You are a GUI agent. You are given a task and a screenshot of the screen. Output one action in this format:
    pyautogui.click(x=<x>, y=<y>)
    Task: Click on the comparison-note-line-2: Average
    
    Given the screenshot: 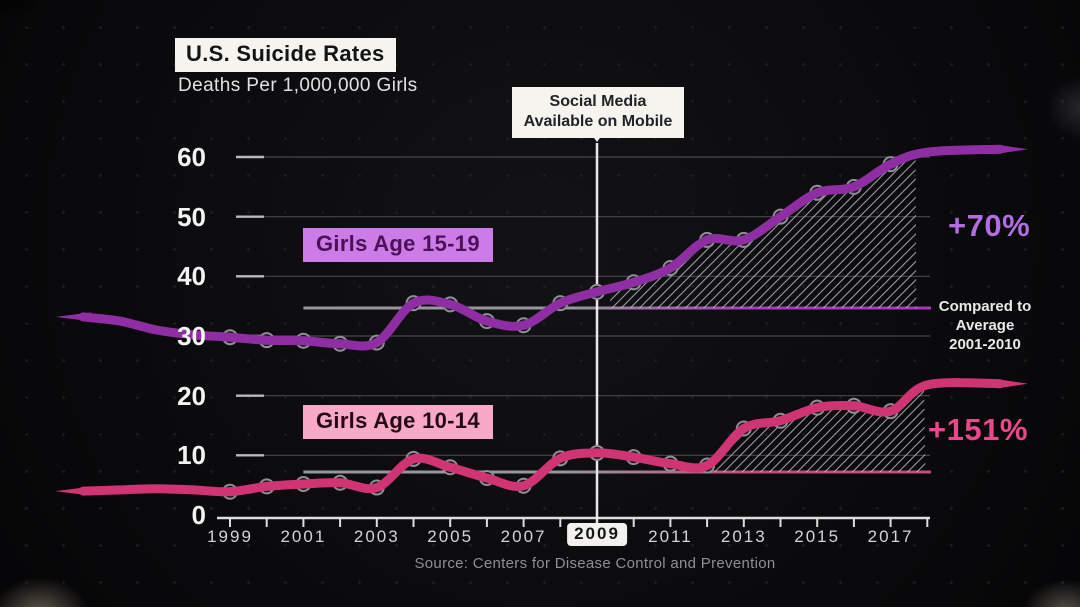 What is the action you would take?
    pyautogui.click(x=985, y=326)
    